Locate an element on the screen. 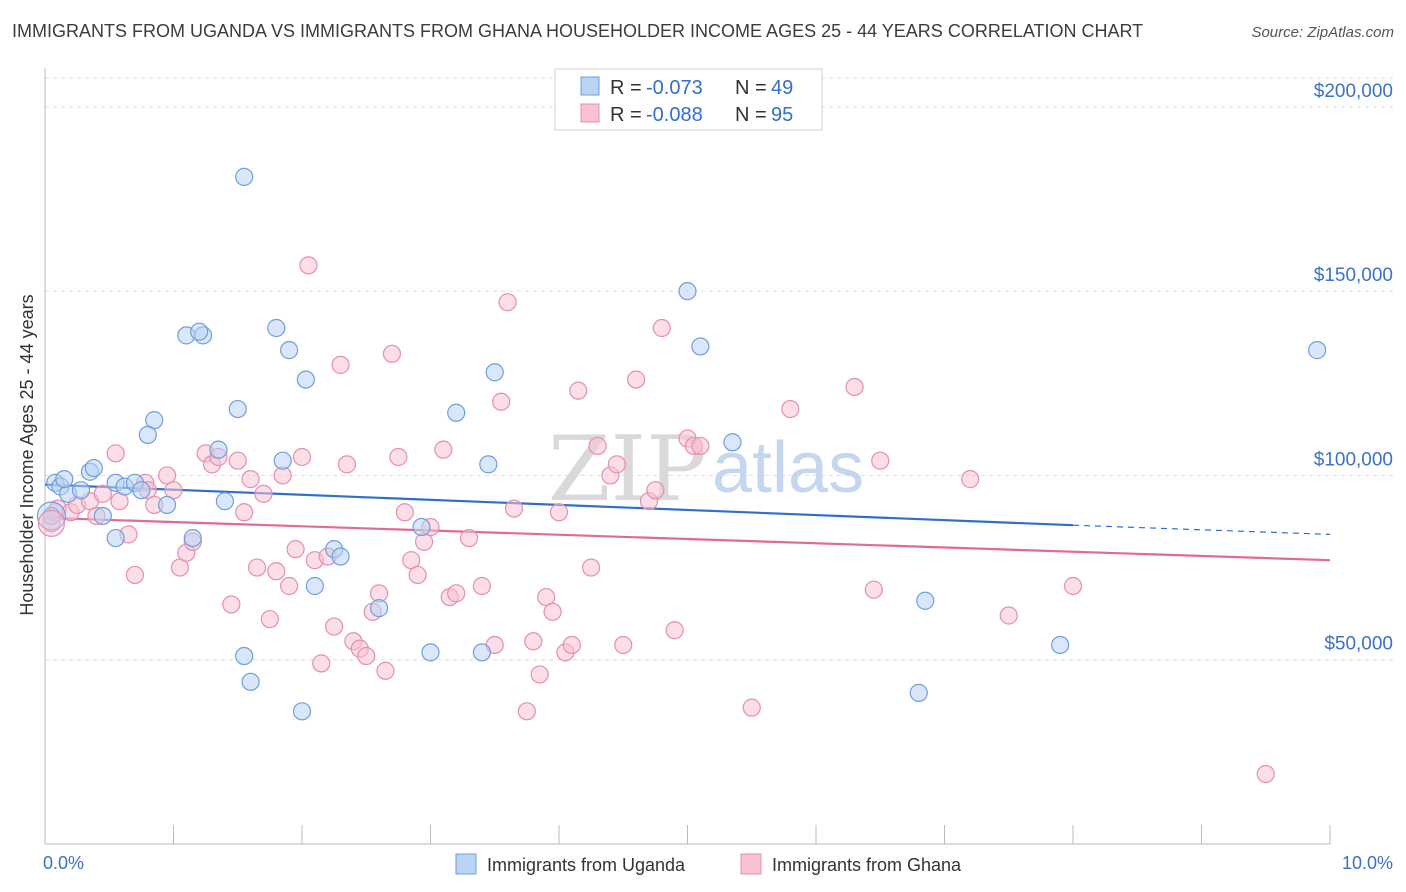 The image size is (1406, 892). legend-r-label-1: R = is located at coordinates (626, 88).